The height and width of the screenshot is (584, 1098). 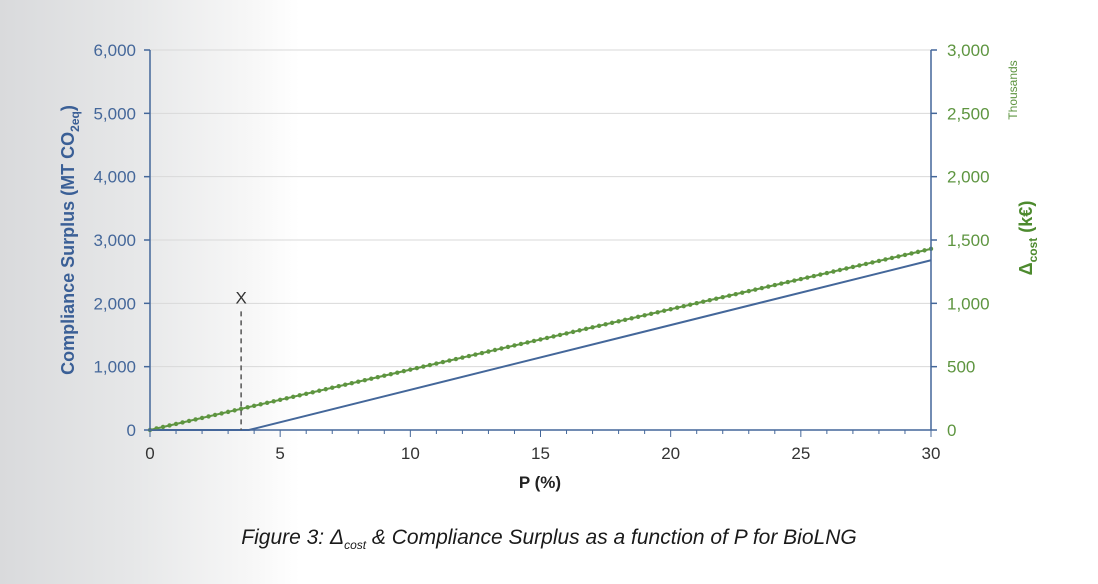 I want to click on left-tick-label: 6,000, so click(x=114, y=50).